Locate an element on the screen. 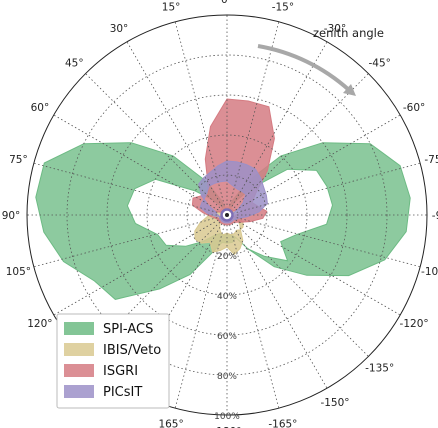 The height and width of the screenshot is (428, 438). legend-label: IBIS/Veto is located at coordinates (132, 350).